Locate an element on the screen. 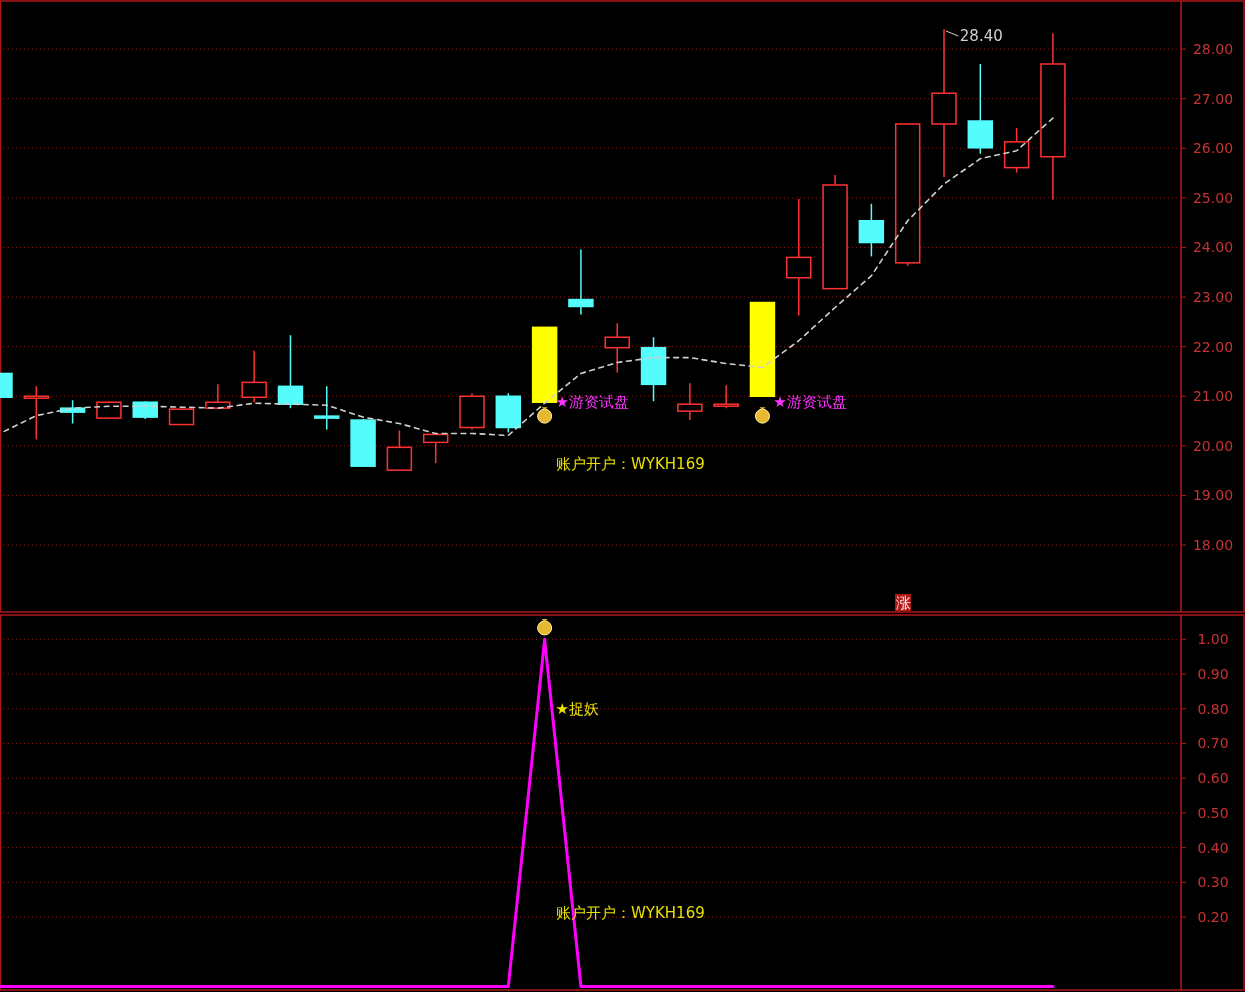 The height and width of the screenshot is (992, 1245). annotation: ★捉妖 is located at coordinates (577, 709).